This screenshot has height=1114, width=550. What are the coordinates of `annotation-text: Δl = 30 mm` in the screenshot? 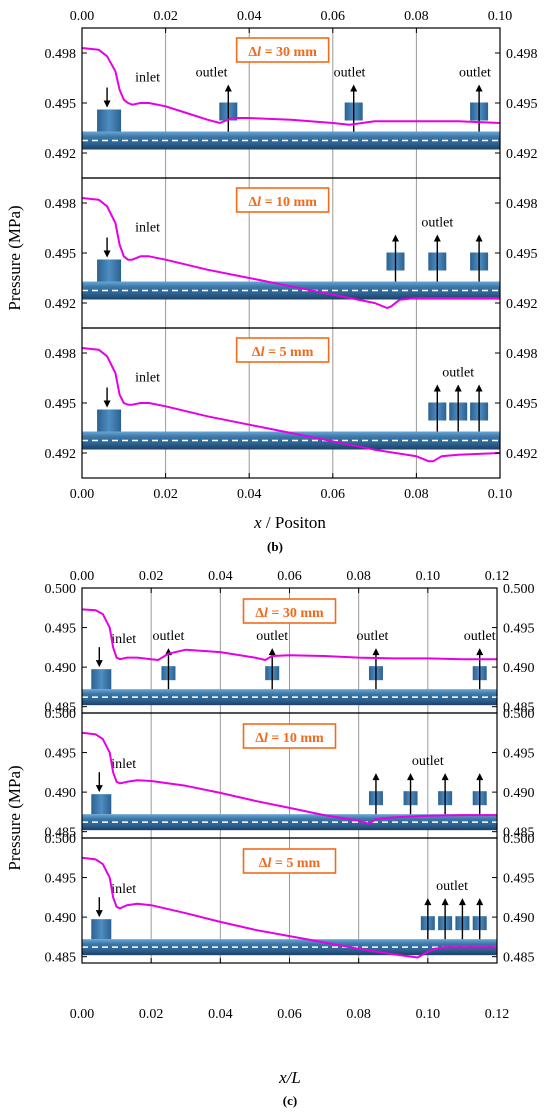 It's located at (289, 613).